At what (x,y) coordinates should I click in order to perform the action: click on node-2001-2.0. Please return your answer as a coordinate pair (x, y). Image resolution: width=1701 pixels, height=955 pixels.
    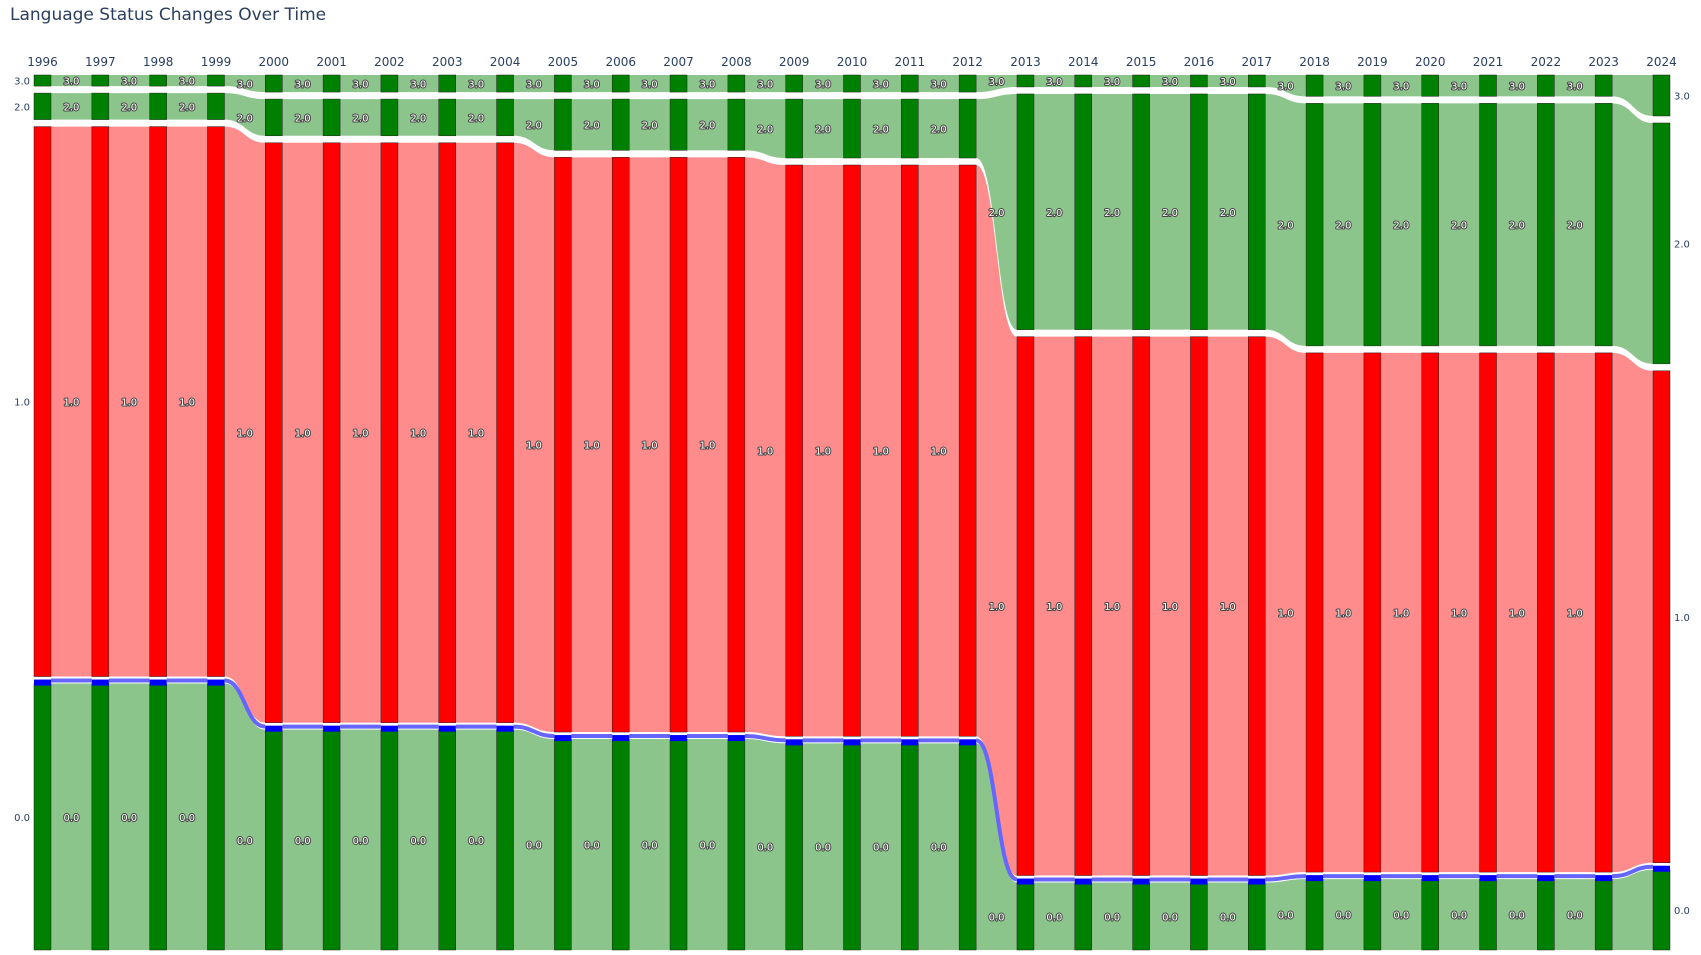
    Looking at the image, I should click on (331, 117).